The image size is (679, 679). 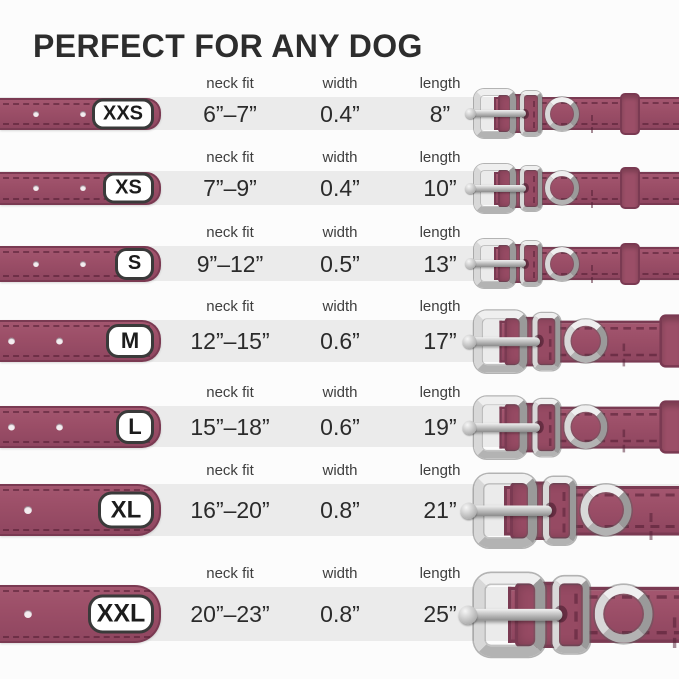 I want to click on length-value: 19”, so click(x=440, y=426).